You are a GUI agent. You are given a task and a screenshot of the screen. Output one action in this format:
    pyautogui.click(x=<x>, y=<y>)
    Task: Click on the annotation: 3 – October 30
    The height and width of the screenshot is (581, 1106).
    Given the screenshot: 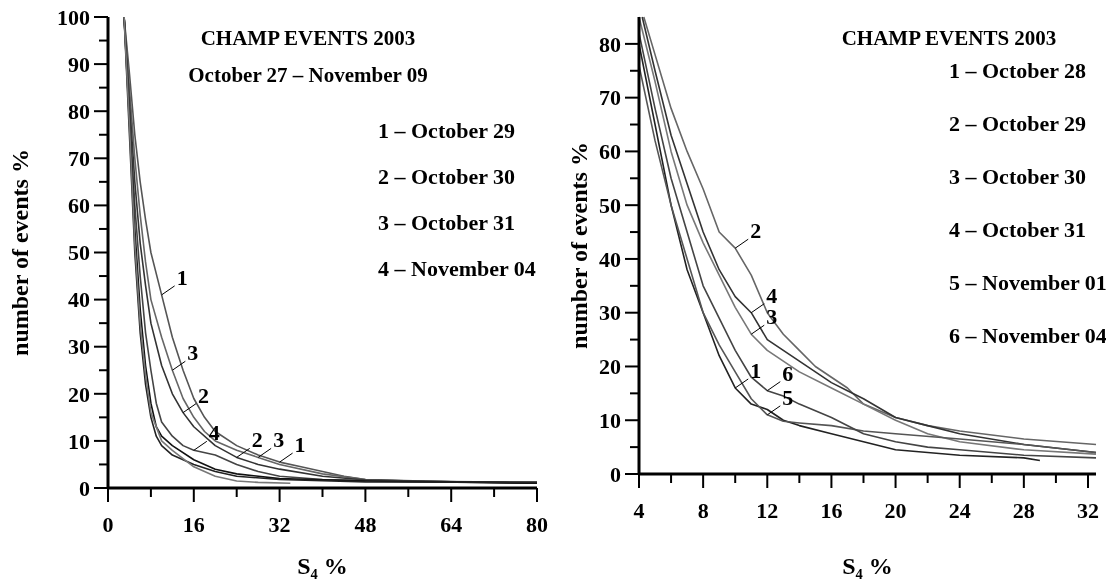 What is the action you would take?
    pyautogui.click(x=1018, y=176)
    